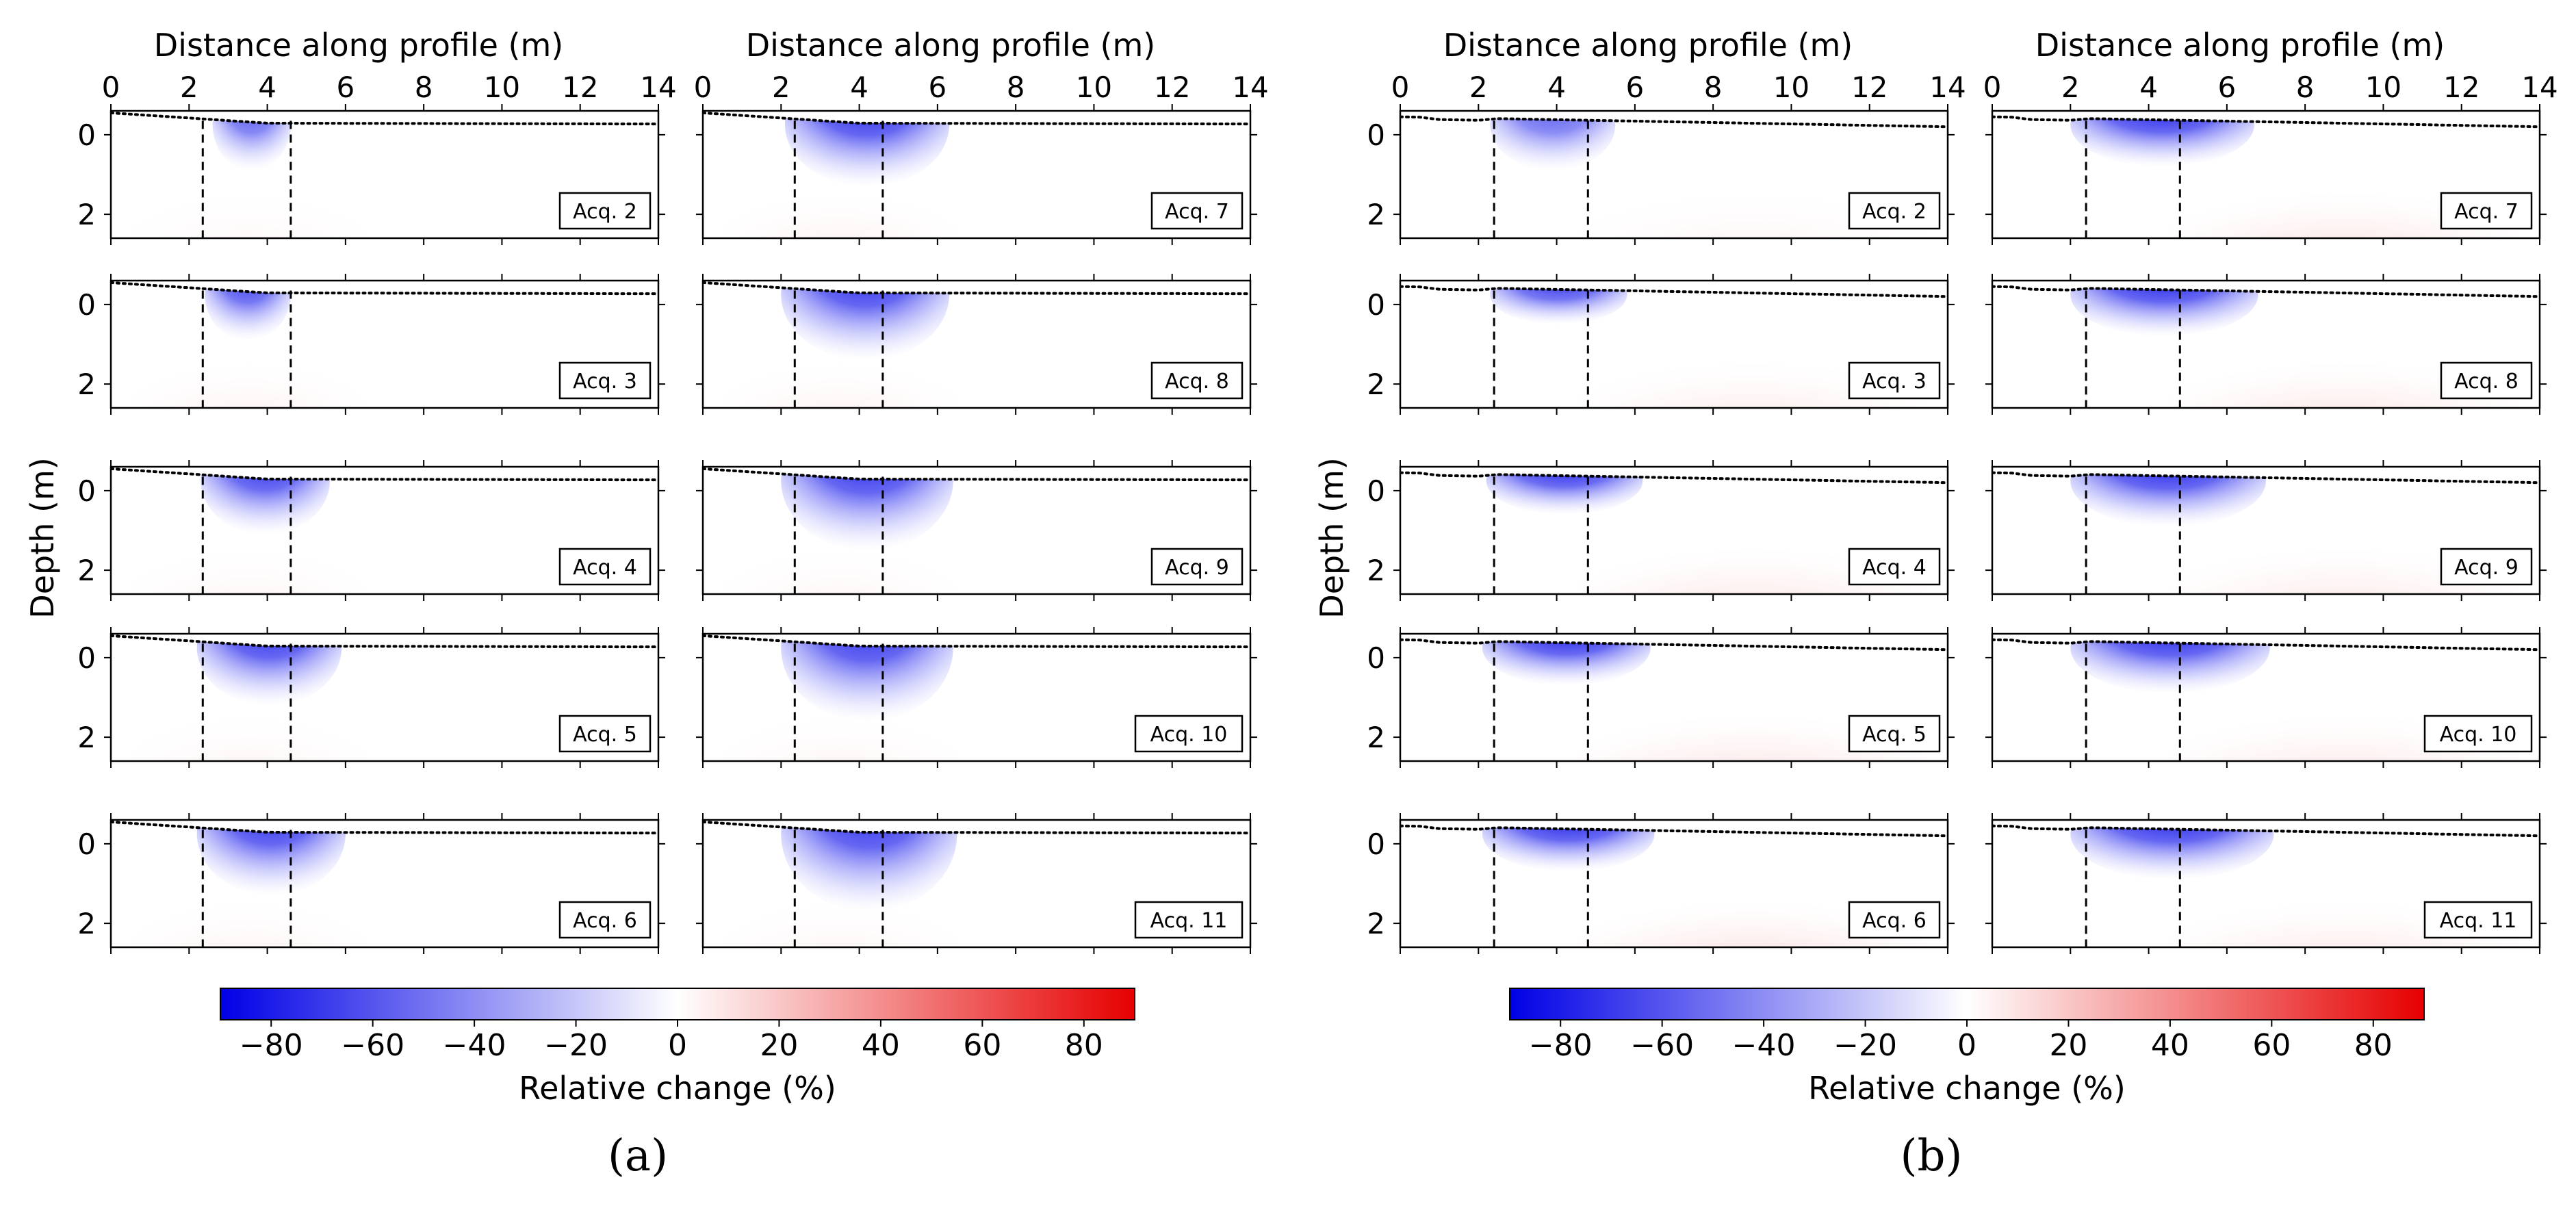 This screenshot has height=1208, width=2576. I want to click on acquisition-label: Acq. 9, so click(1197, 568).